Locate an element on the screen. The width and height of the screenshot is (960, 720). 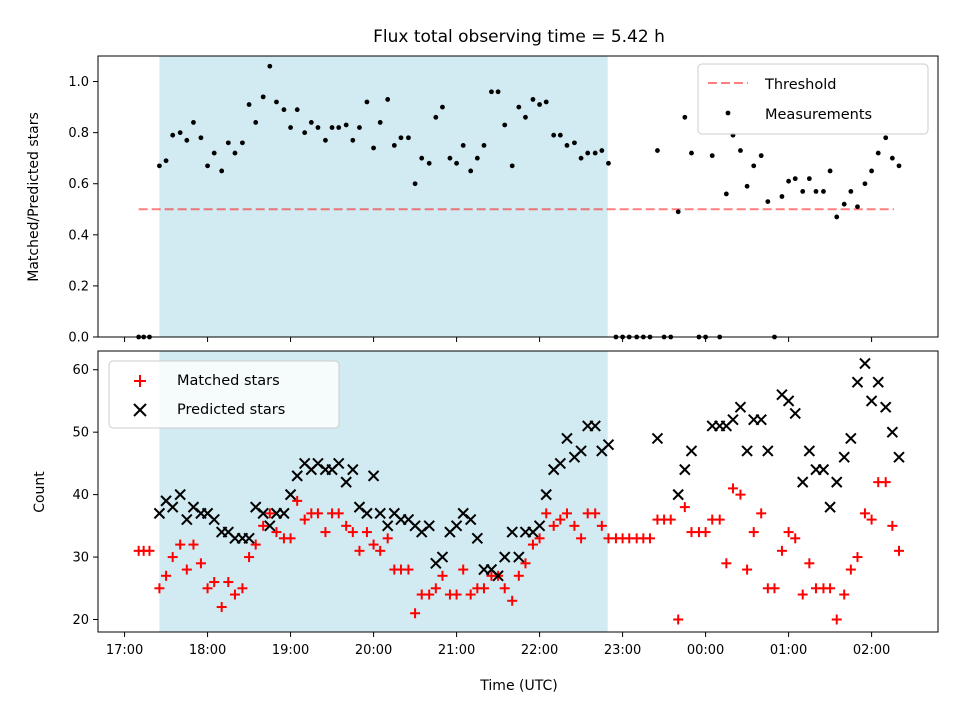
legend-matched-swatch is located at coordinates (140, 381).